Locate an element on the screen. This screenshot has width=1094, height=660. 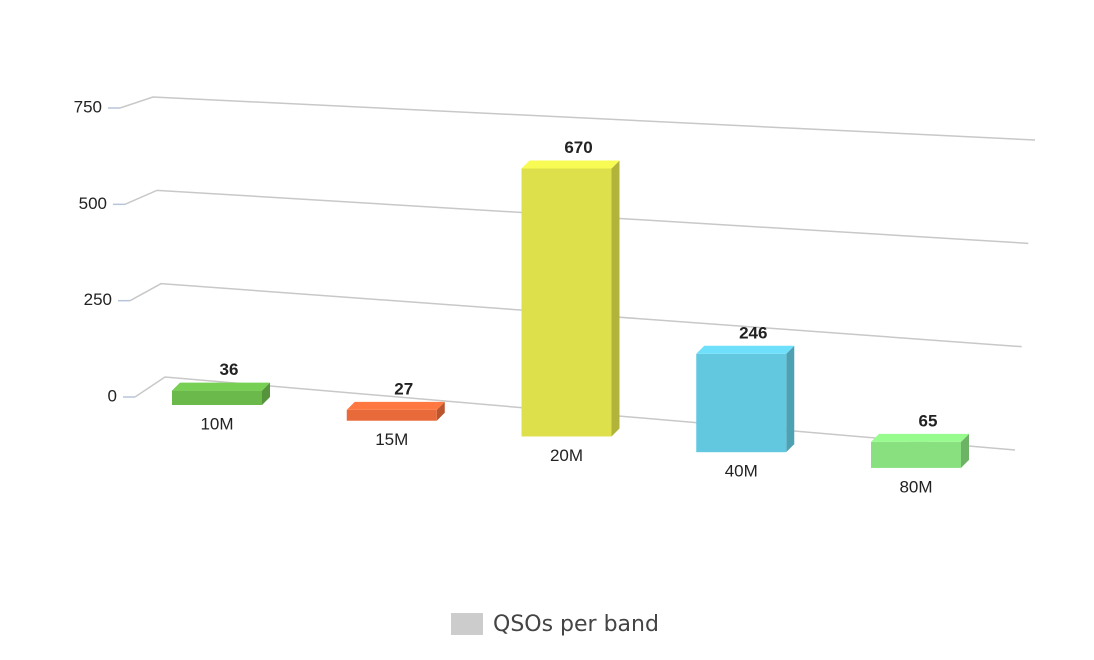
value-label: 27 is located at coordinates (403, 388).